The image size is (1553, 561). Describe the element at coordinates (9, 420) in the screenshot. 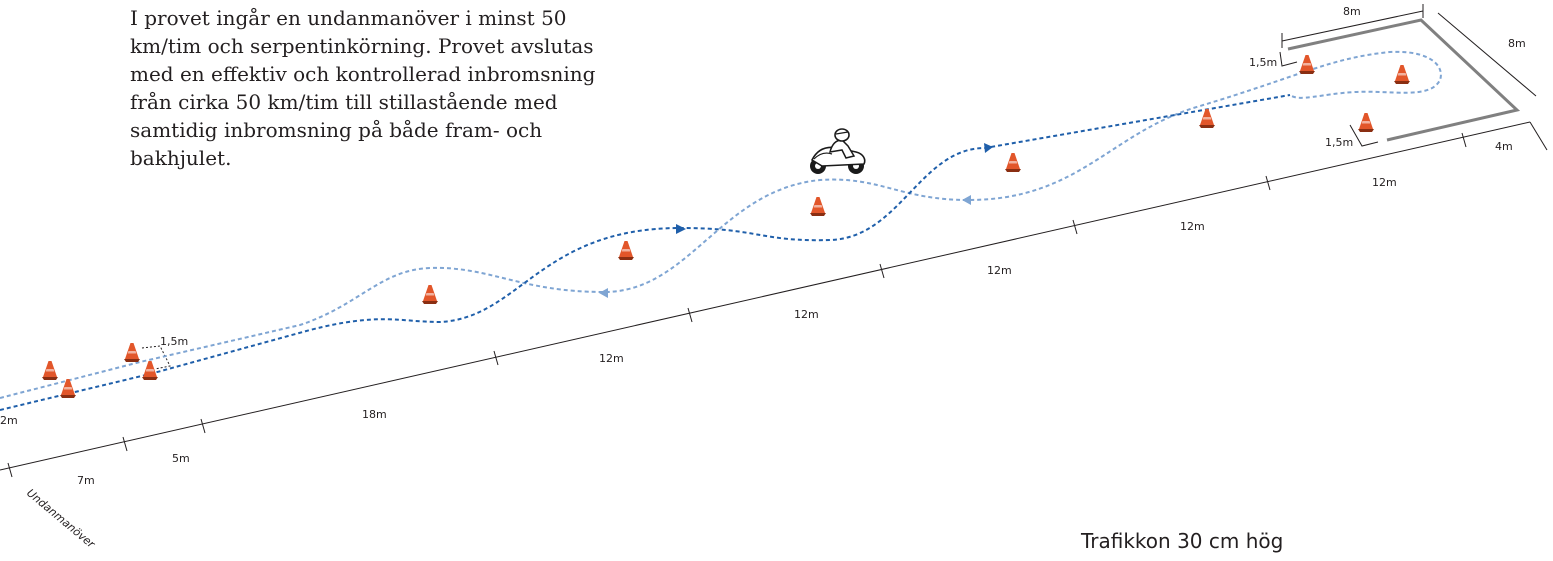

I see `dim-2m: 2m` at that location.